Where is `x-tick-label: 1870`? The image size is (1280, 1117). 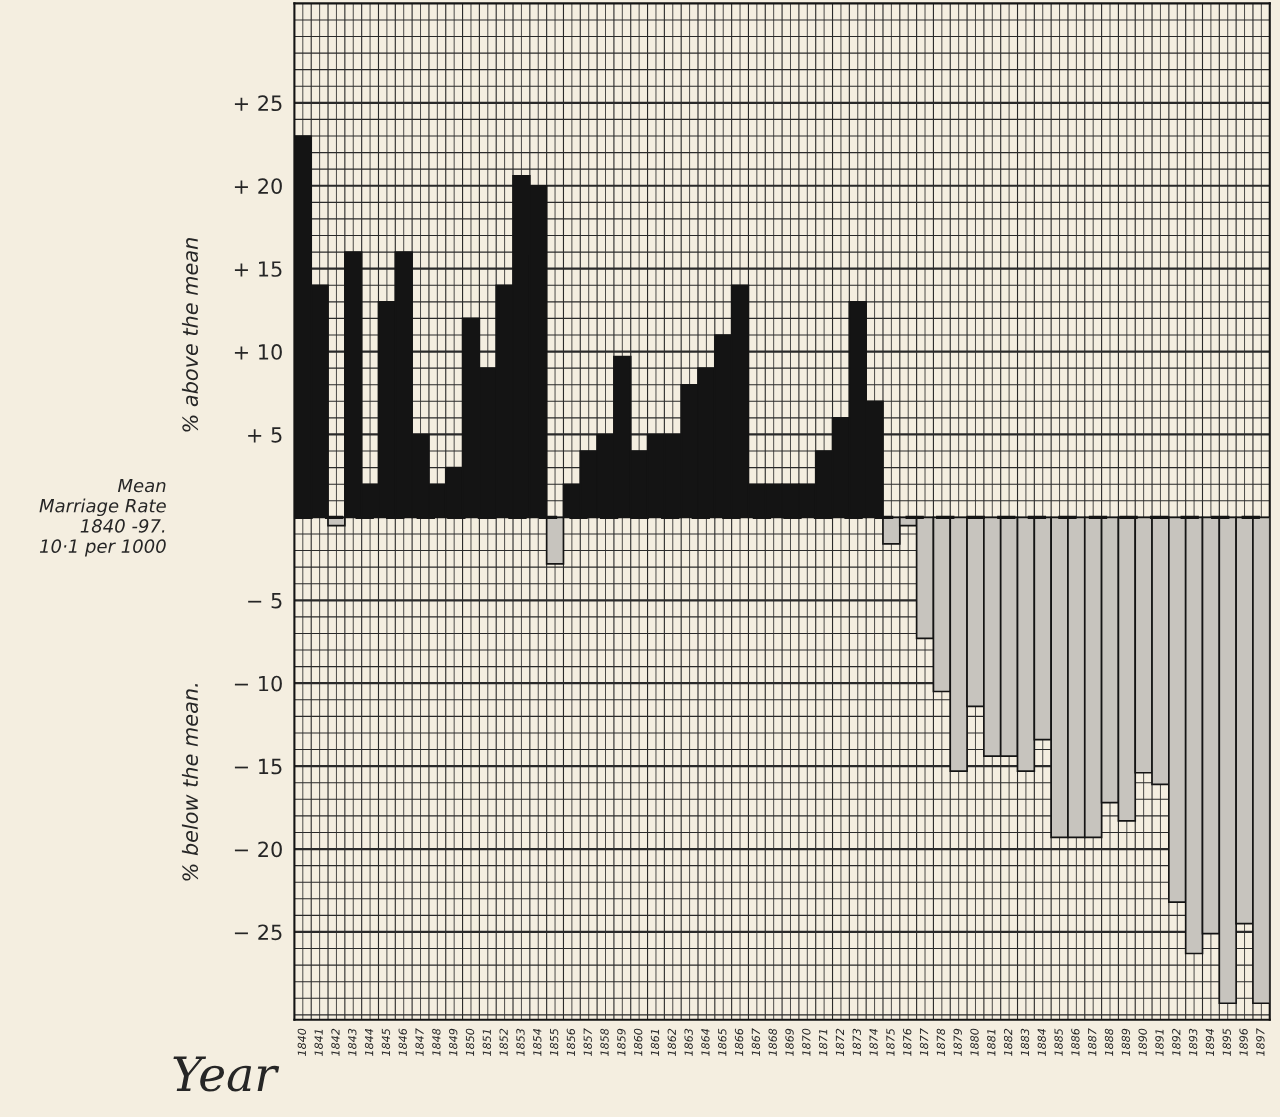 x-tick-label: 1870 is located at coordinates (806, 1042).